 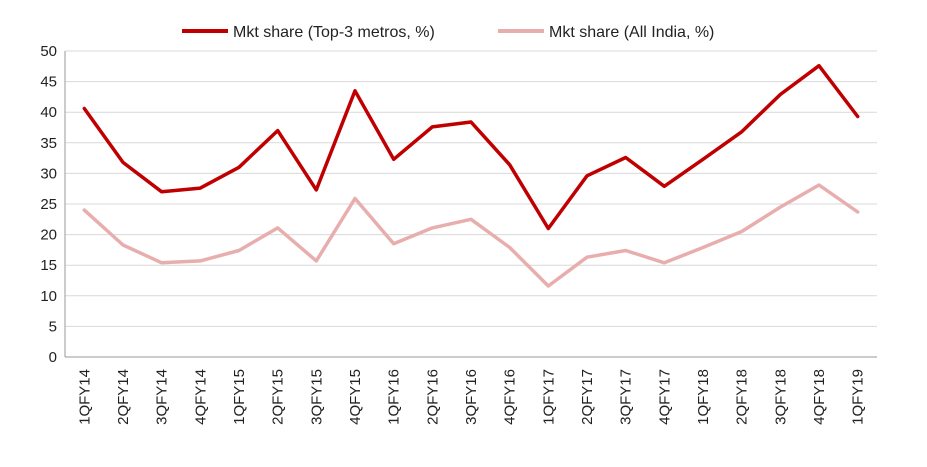 I want to click on x-tick-label-2QFY16: 2QFY16, so click(x=432, y=397).